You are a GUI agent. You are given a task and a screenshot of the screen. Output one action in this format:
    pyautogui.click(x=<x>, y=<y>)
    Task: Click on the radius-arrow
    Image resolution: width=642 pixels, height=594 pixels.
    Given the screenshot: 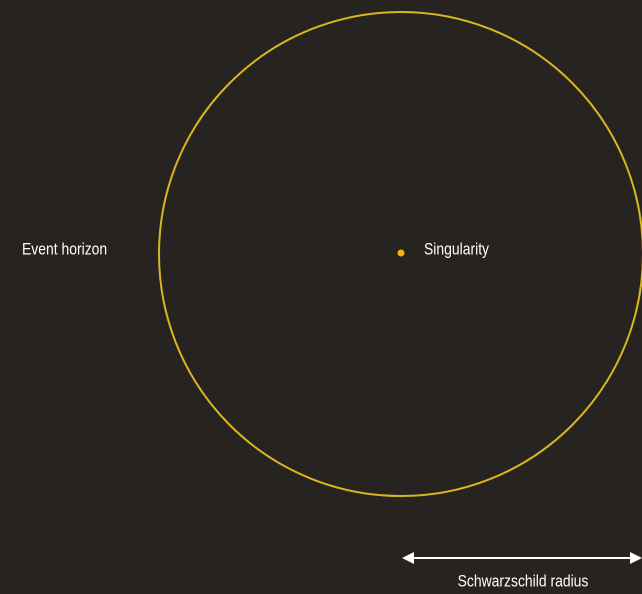 What is the action you would take?
    pyautogui.click(x=522, y=558)
    